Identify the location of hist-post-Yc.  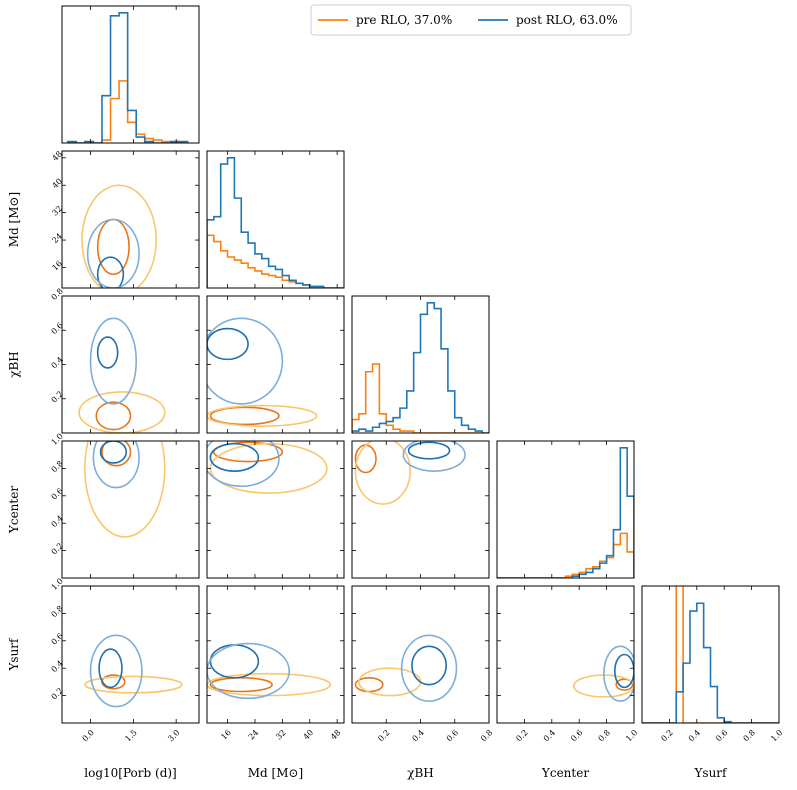
(565, 512).